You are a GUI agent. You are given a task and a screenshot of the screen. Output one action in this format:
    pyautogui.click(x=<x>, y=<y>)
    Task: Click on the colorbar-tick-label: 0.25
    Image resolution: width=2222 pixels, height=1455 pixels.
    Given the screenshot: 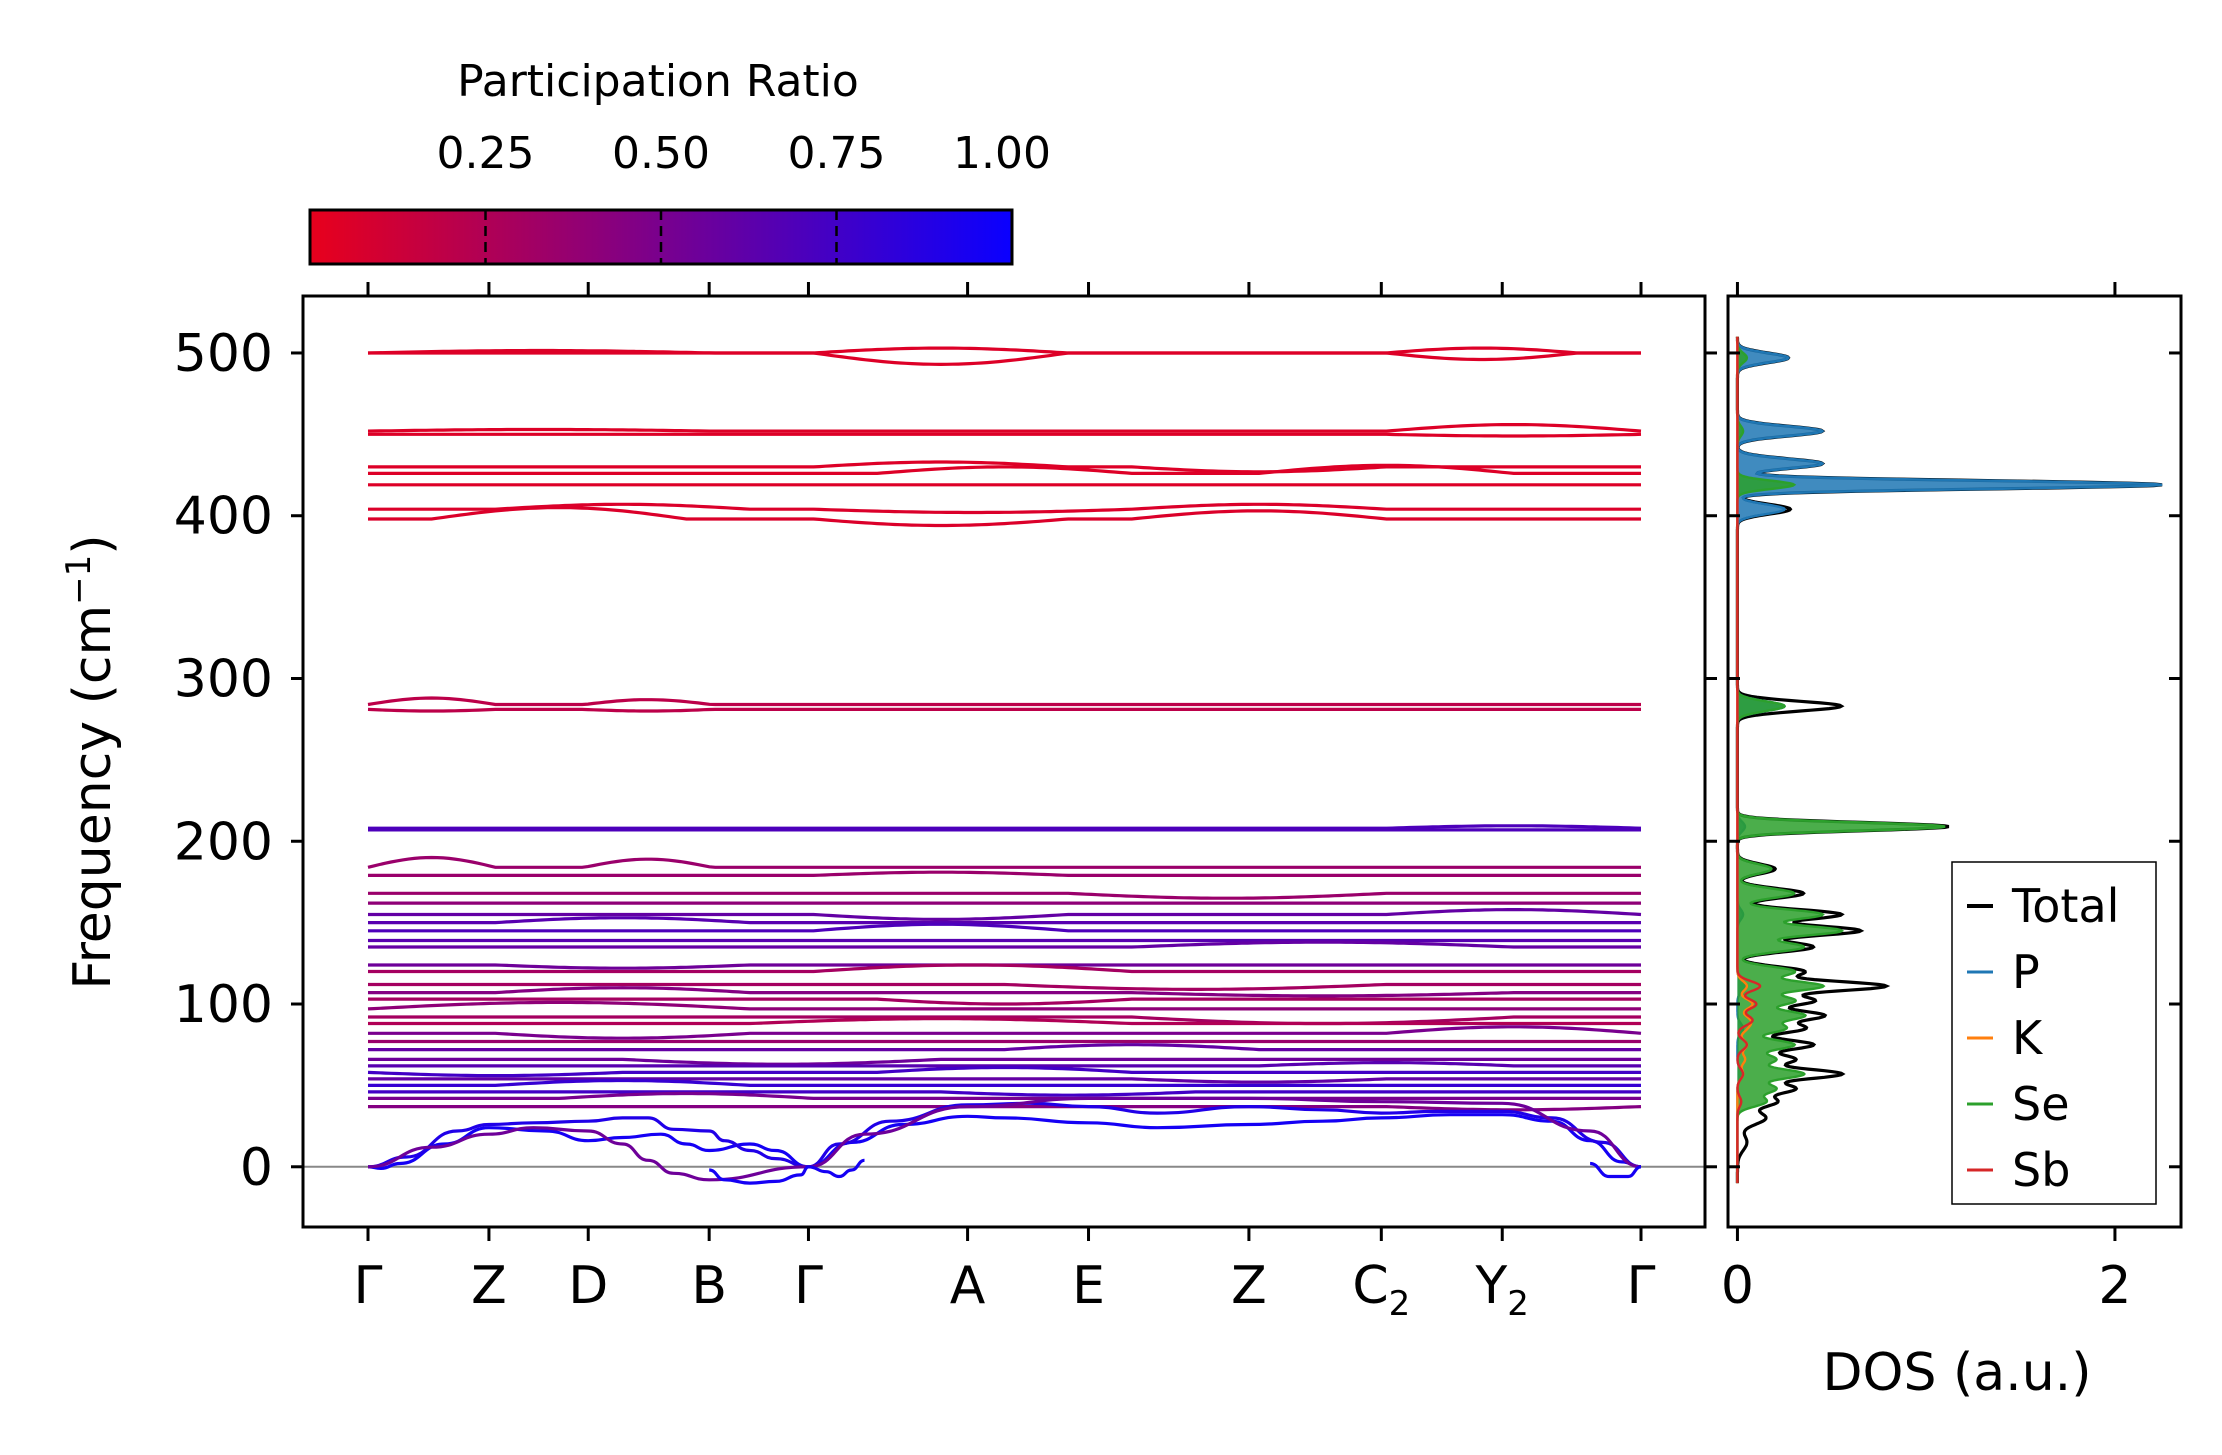 What is the action you would take?
    pyautogui.click(x=486, y=153)
    